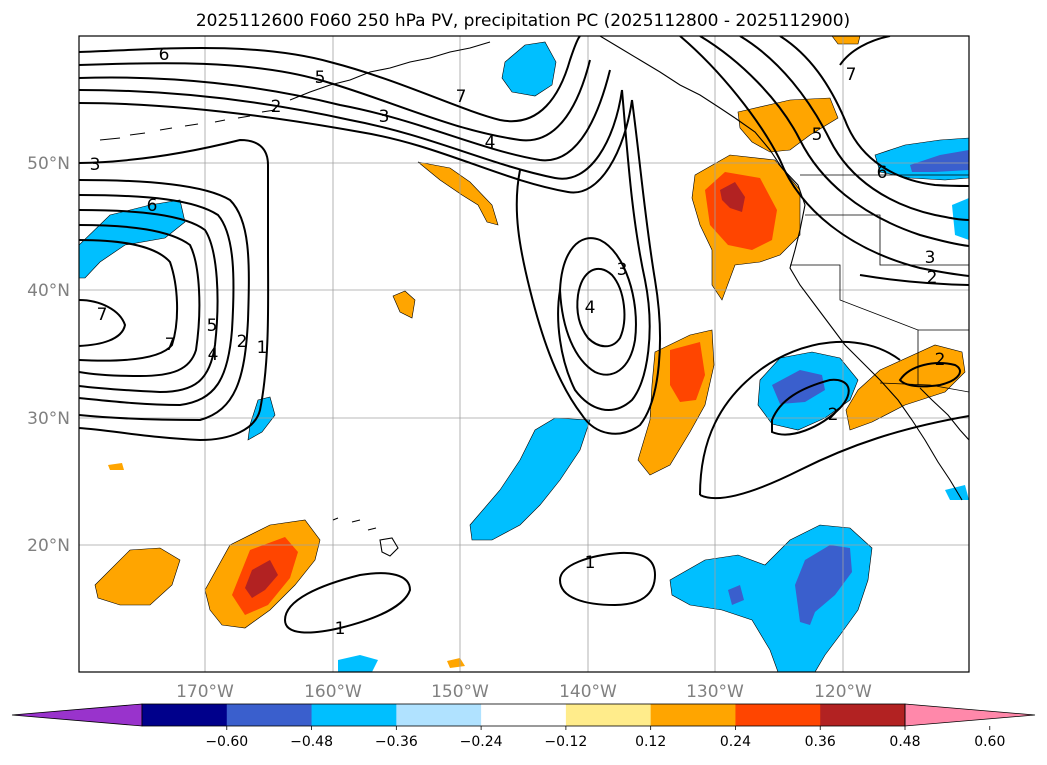 This screenshot has width=1047, height=765. What do you see at coordinates (970, 715) in the screenshot?
I see `colorbar-extend-high` at bounding box center [970, 715].